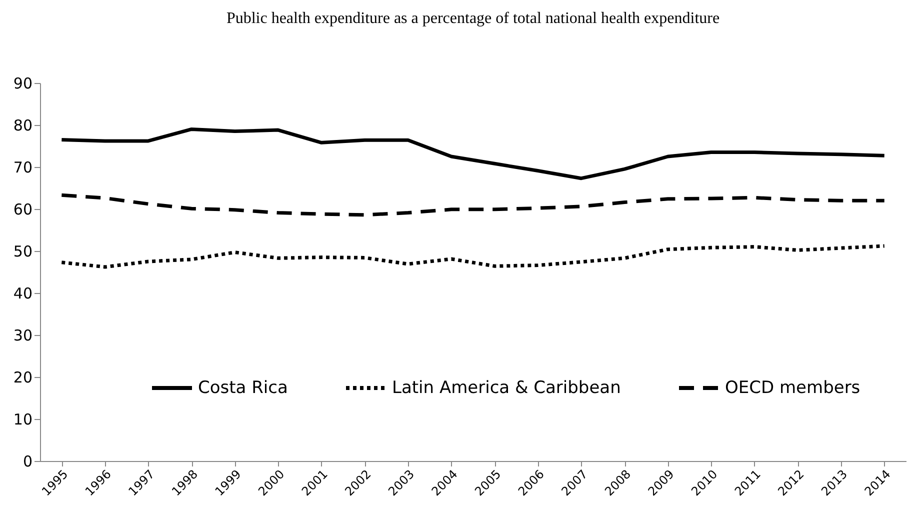 This screenshot has height=524, width=923. I want to click on chart-title: Public health expenditure as a percentage of total national health expenditure, so click(473, 18).